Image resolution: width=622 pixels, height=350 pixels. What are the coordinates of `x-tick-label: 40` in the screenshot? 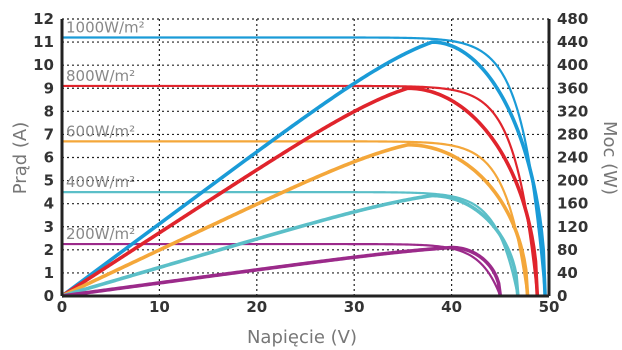 It's located at (451, 307).